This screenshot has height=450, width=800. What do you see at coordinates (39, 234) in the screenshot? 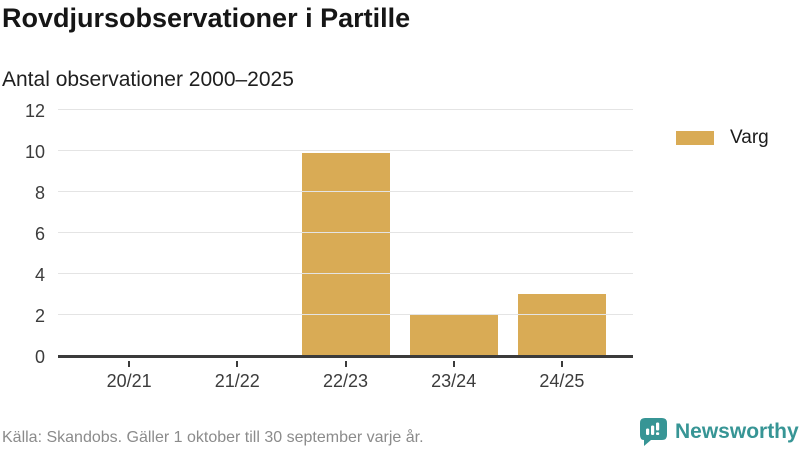
I see `y-tick-label-6: 6` at bounding box center [39, 234].